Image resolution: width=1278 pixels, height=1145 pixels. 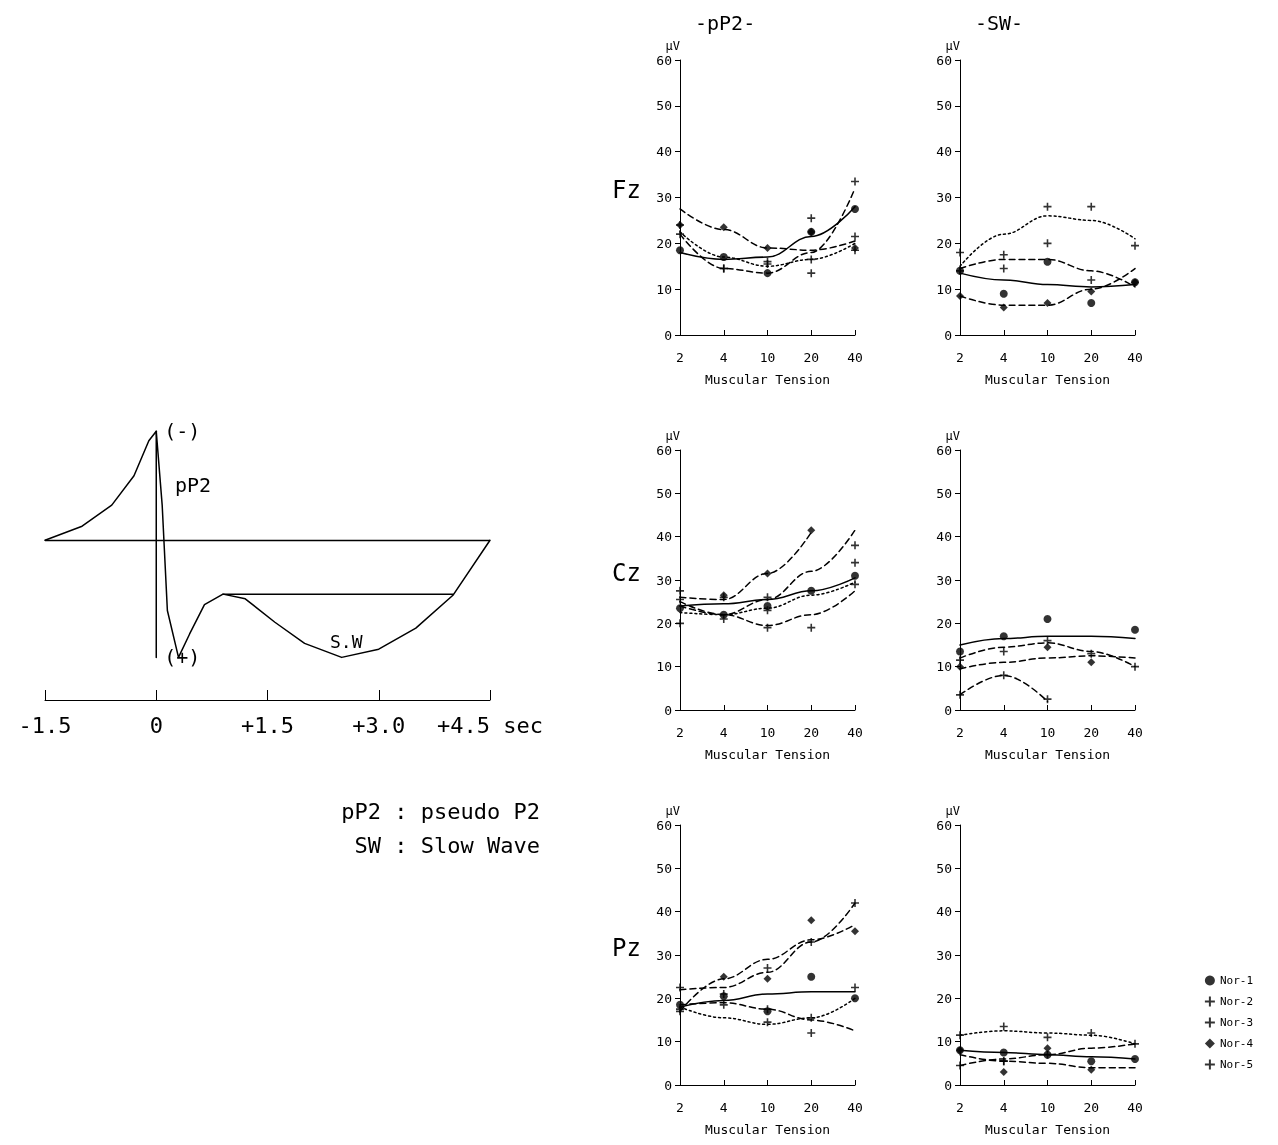 What do you see at coordinates (626, 189) in the screenshot?
I see `text: Fz` at bounding box center [626, 189].